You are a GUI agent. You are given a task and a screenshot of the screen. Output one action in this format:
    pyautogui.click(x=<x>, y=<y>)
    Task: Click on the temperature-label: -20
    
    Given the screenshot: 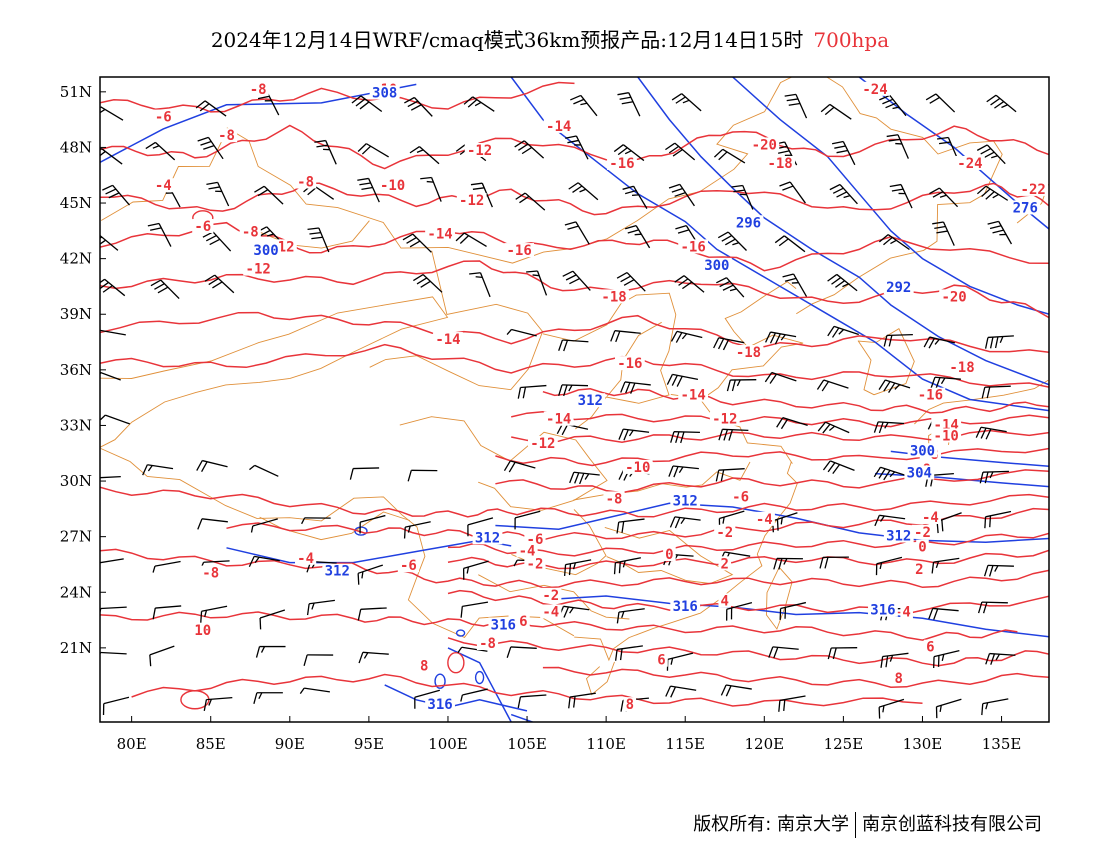 What is the action you would take?
    pyautogui.click(x=953, y=297)
    